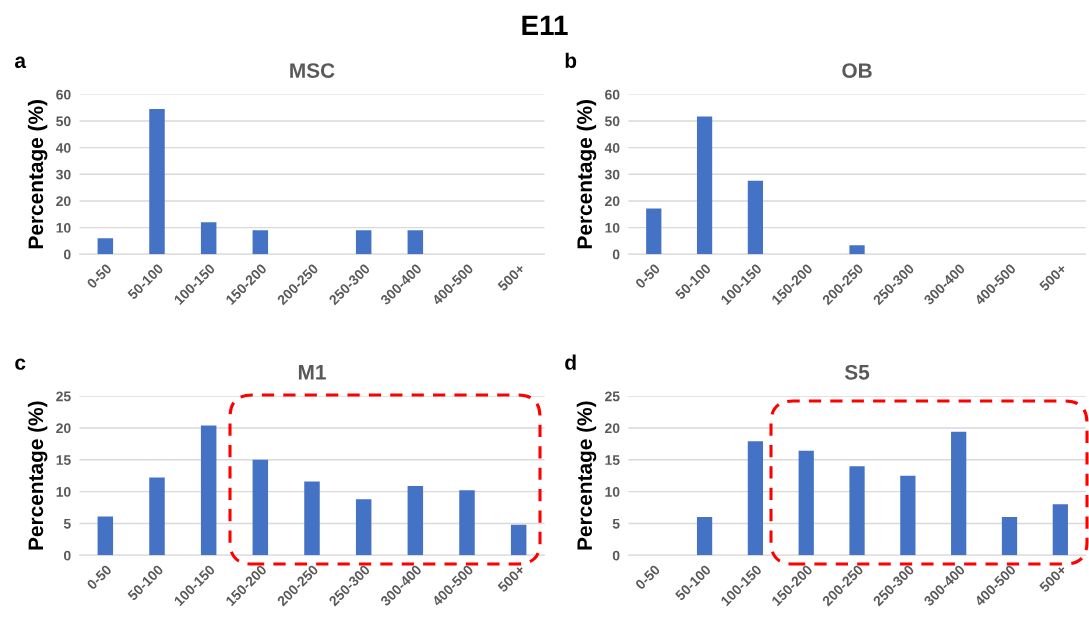 Image resolution: width=1089 pixels, height=617 pixels. Describe the element at coordinates (857, 70) in the screenshot. I see `chart-title: OB` at that location.